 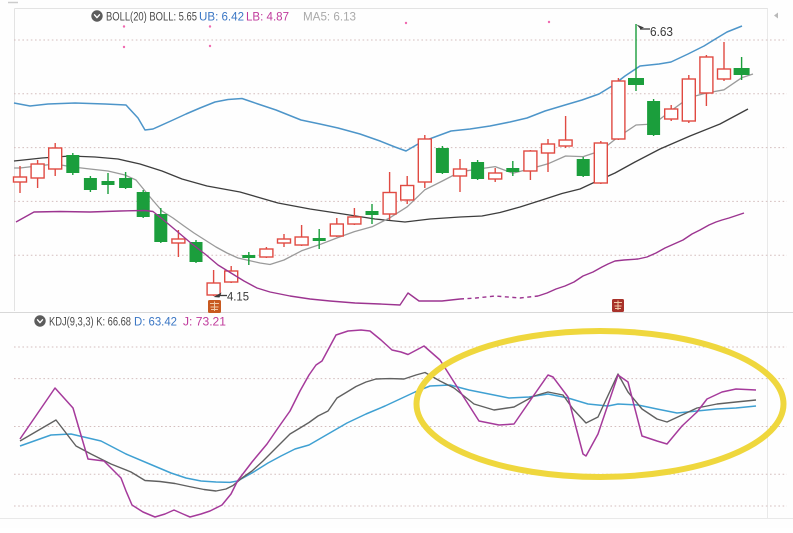 What do you see at coordinates (238, 298) in the screenshot?
I see `svg-text: 4.15` at bounding box center [238, 298].